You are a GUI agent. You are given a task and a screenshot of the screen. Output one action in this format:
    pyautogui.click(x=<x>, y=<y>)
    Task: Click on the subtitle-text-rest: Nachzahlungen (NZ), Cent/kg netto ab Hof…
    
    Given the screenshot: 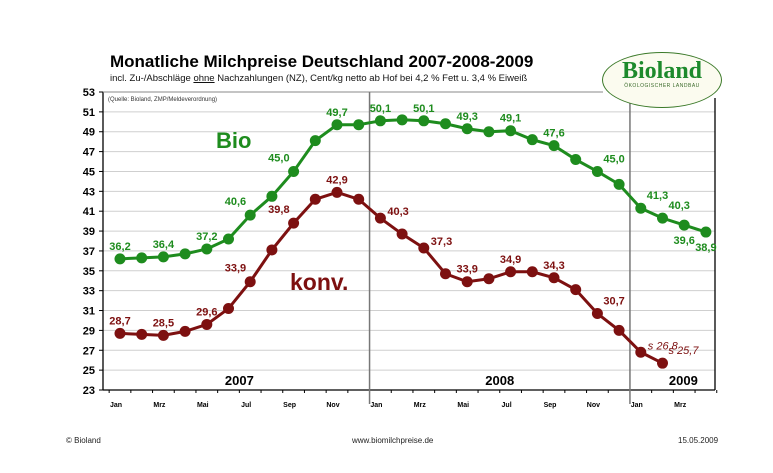 What is the action you would take?
    pyautogui.click(x=371, y=78)
    